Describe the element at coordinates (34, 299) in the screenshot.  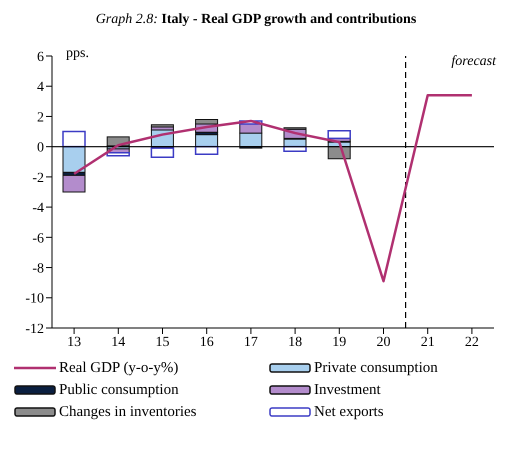
I see `y-tick-label: -10` at that location.